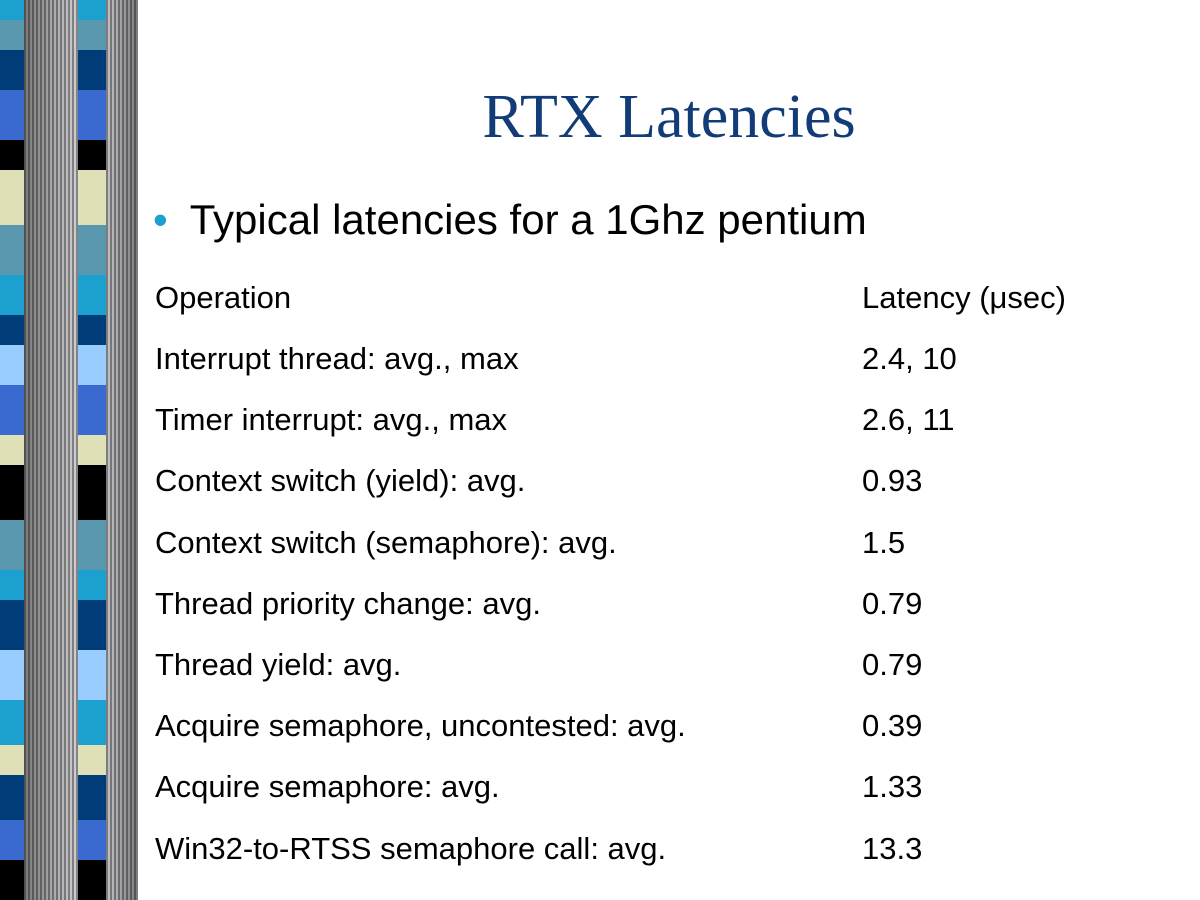  Describe the element at coordinates (528, 219) in the screenshot. I see `bullet-text: Typical latencies for a 1Ghz pentium` at that location.